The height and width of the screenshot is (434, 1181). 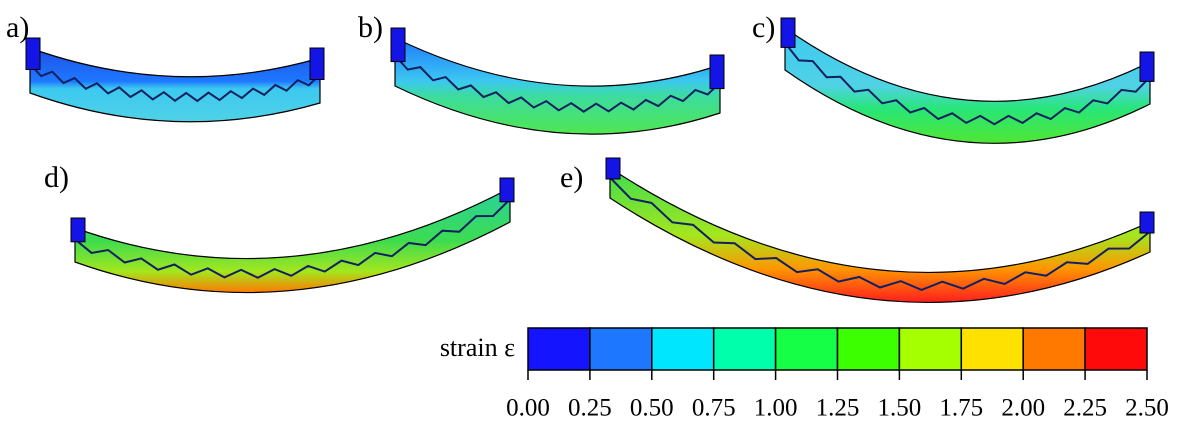 I want to click on tick-label: 0.75, so click(x=714, y=408).